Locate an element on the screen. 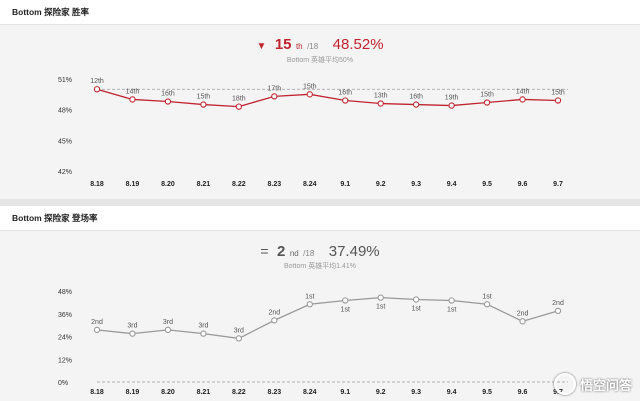  winrate-x-tick-label: 9.5 is located at coordinates (487, 184).